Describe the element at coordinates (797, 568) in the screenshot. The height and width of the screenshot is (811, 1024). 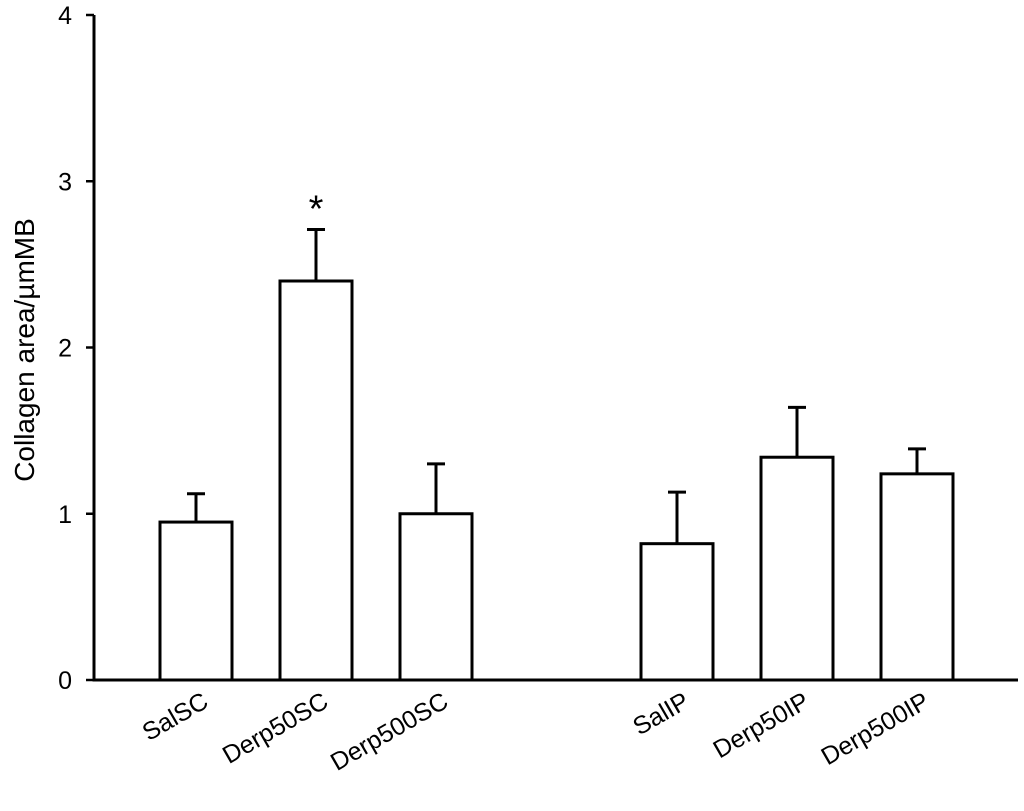
I see `bar-Derp50IP` at that location.